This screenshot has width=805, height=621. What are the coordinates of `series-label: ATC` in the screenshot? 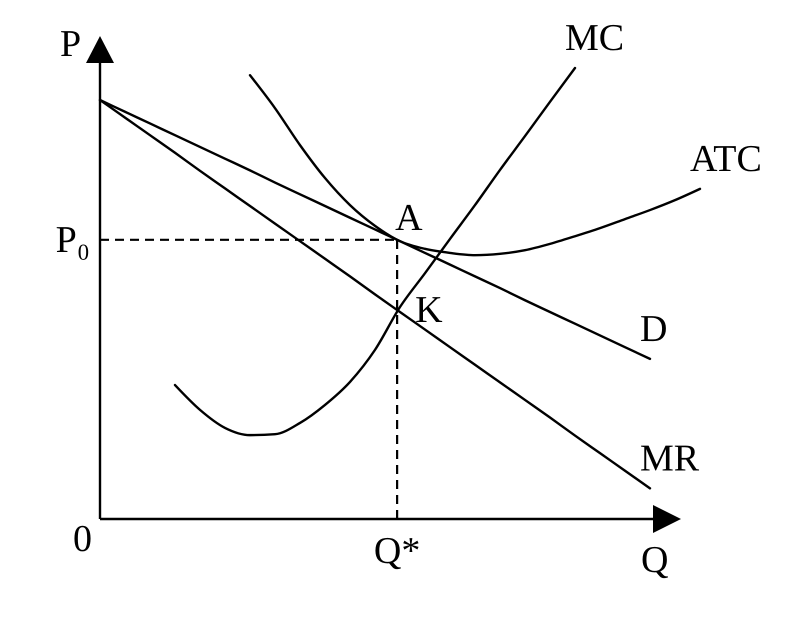 It's located at (726, 159).